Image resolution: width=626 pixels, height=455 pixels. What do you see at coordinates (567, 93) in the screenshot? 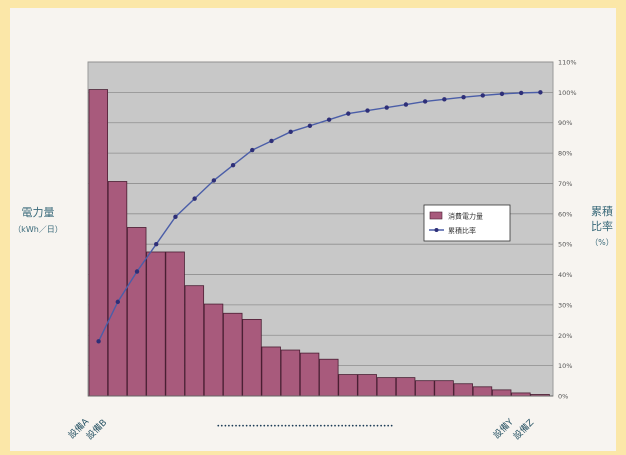
I see `right-tick-label: 100%` at bounding box center [567, 93].